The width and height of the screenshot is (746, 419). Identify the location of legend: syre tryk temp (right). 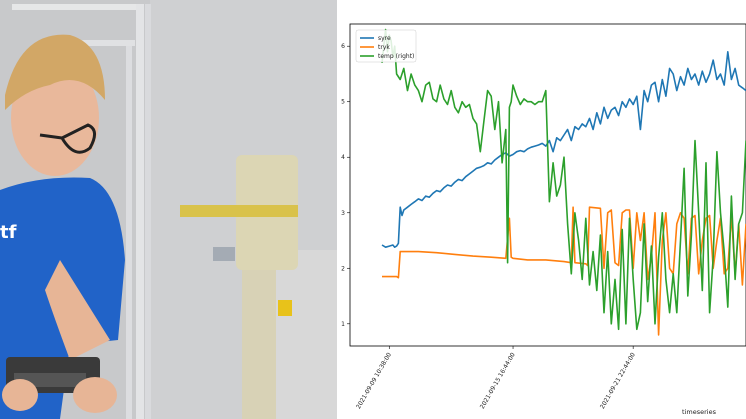
(386, 46).